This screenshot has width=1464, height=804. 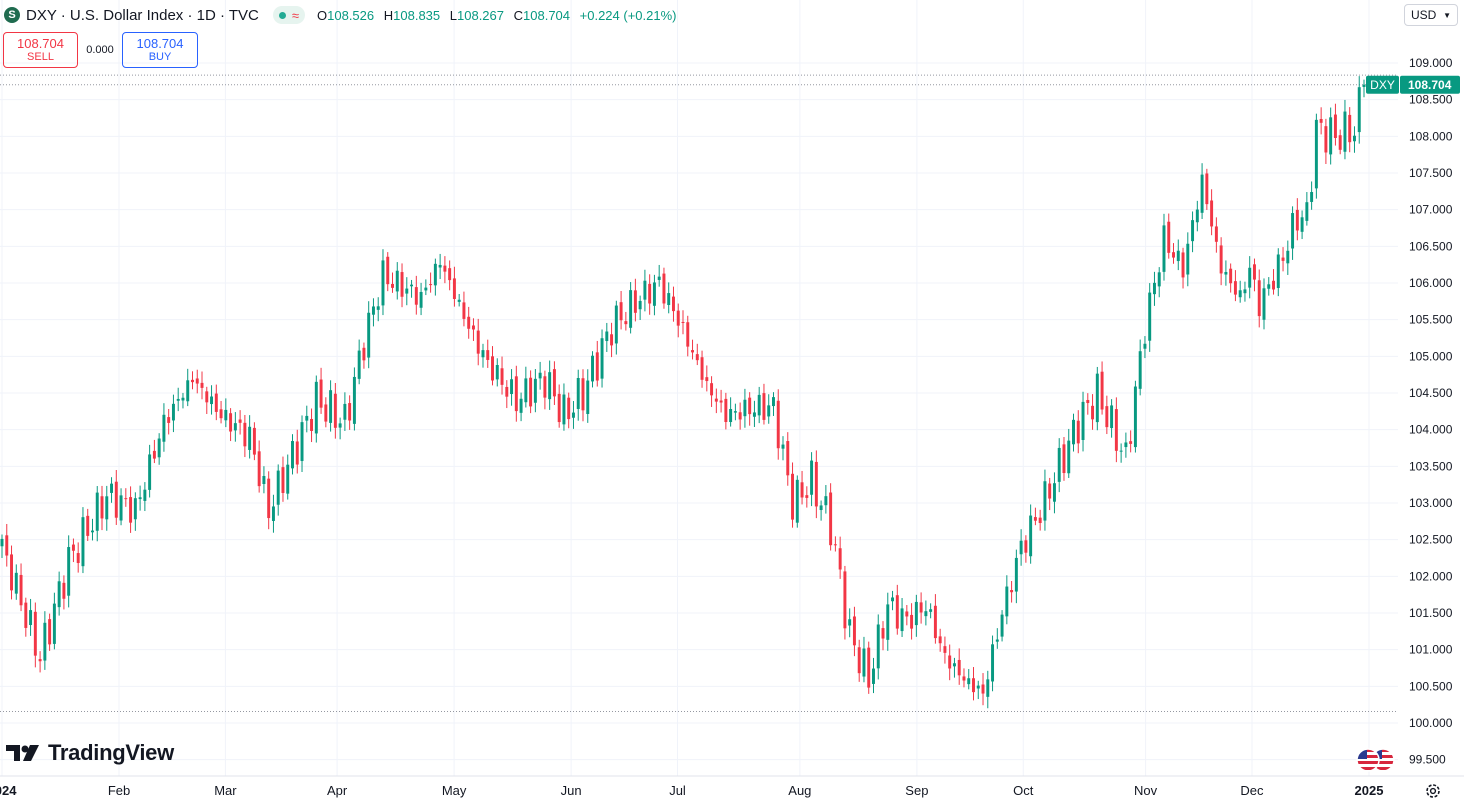 What do you see at coordinates (916, 790) in the screenshot?
I see `x-tick-label: Sep` at bounding box center [916, 790].